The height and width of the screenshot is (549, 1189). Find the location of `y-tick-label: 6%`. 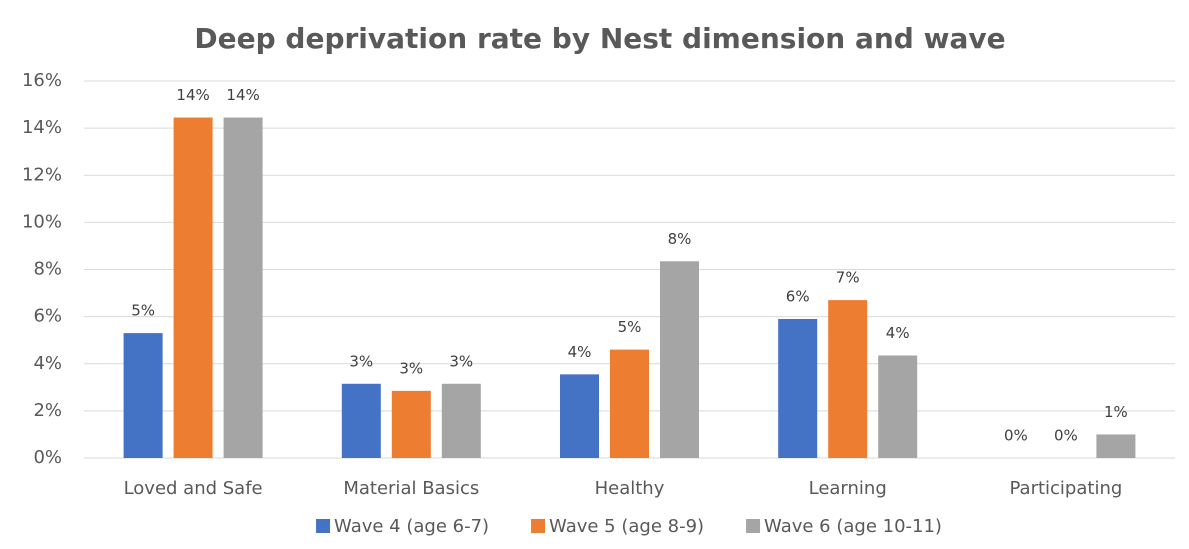

y-tick-label: 6% is located at coordinates (47, 316).